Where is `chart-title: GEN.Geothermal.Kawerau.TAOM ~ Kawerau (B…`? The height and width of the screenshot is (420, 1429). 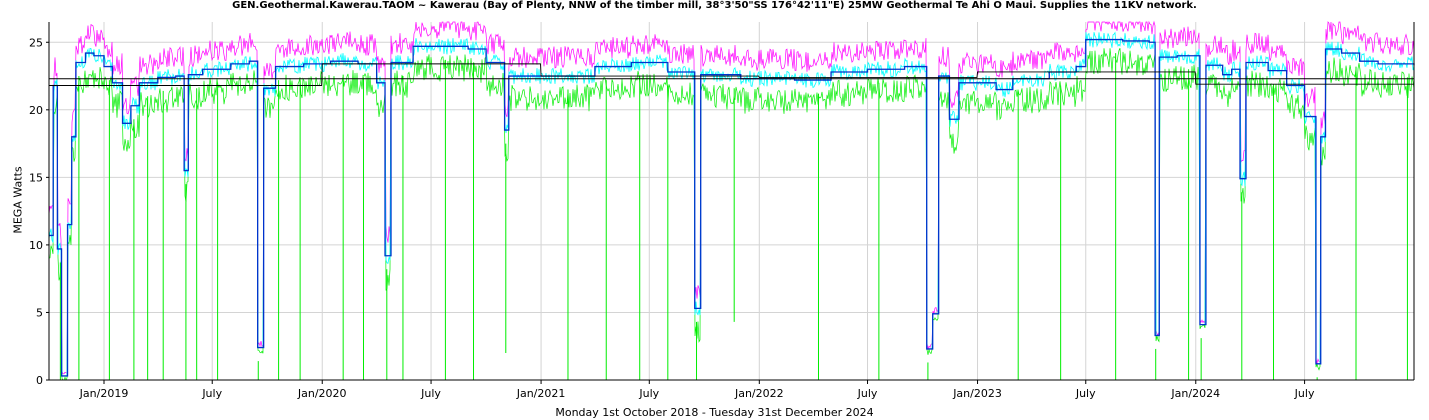 chart-title: GEN.Geothermal.Kawerau.TAOM ~ Kawerau (B… is located at coordinates (714, 5).